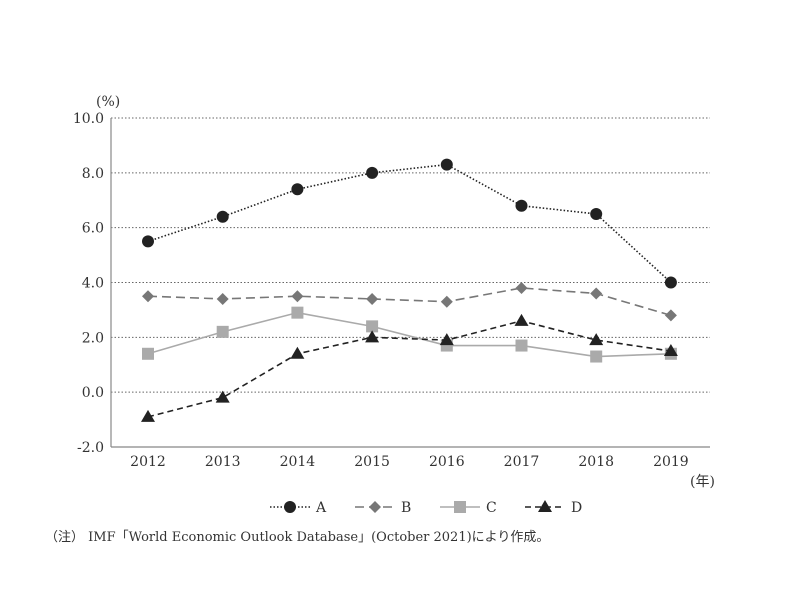 This screenshot has width=807, height=604. Describe the element at coordinates (298, 462) in the screenshot. I see `x-tick-label: 2014` at that location.